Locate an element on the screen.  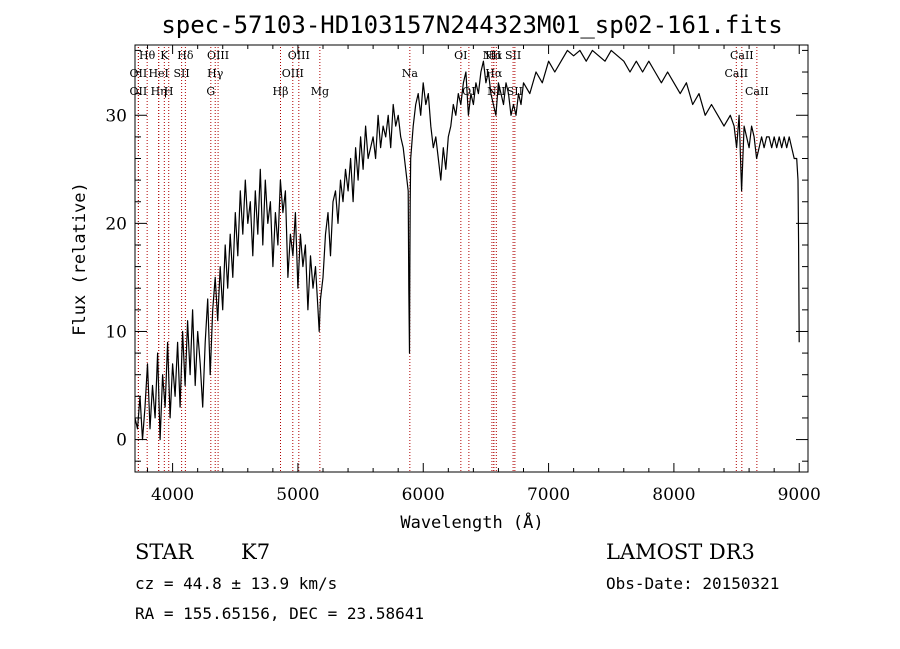
x-tick-label-3: 7000 is located at coordinates (548, 495).